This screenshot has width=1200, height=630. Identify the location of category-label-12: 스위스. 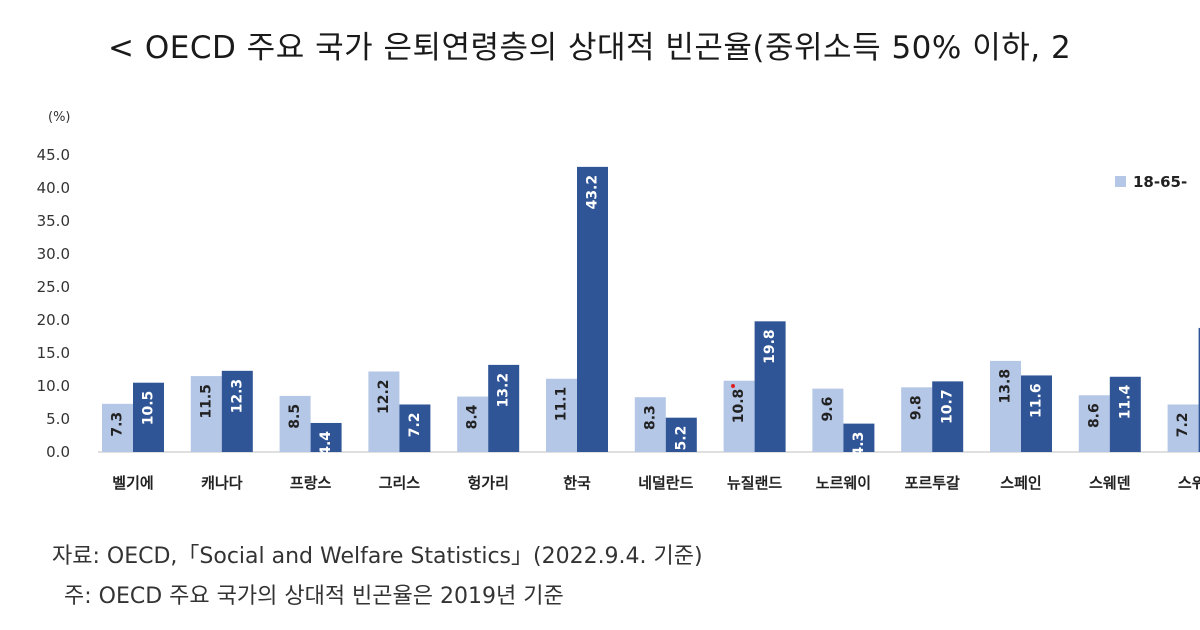
(1189, 483).